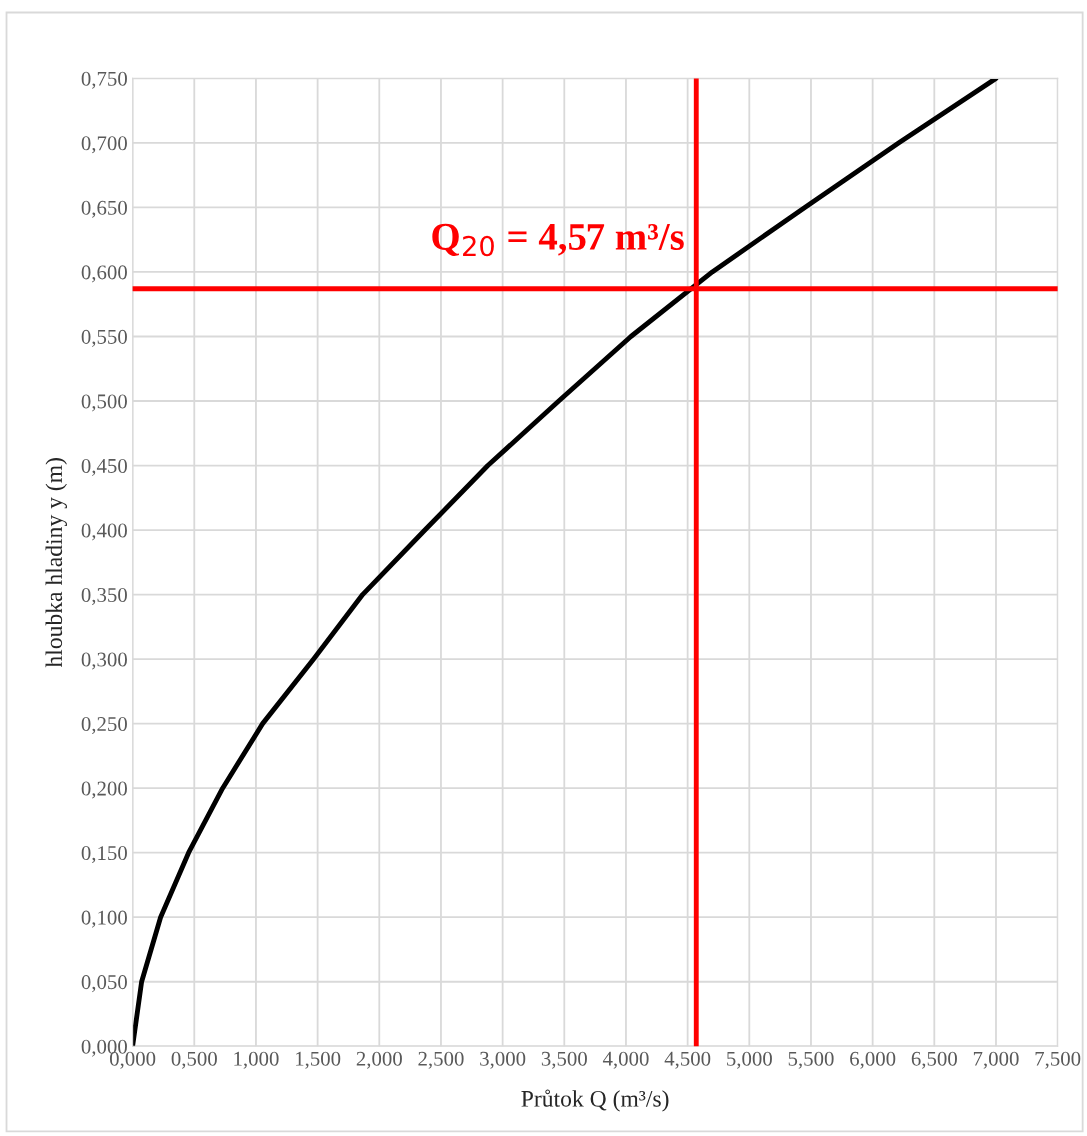  What do you see at coordinates (256, 1060) in the screenshot?
I see `x-tick-label: 1,000` at bounding box center [256, 1060].